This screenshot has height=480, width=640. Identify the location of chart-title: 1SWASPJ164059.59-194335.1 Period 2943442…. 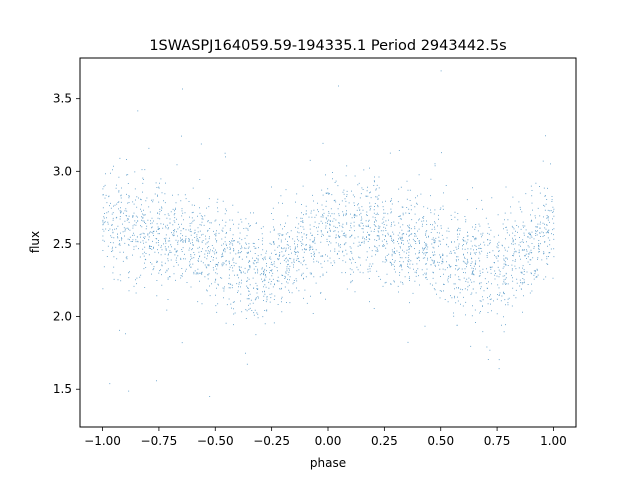
(327, 46).